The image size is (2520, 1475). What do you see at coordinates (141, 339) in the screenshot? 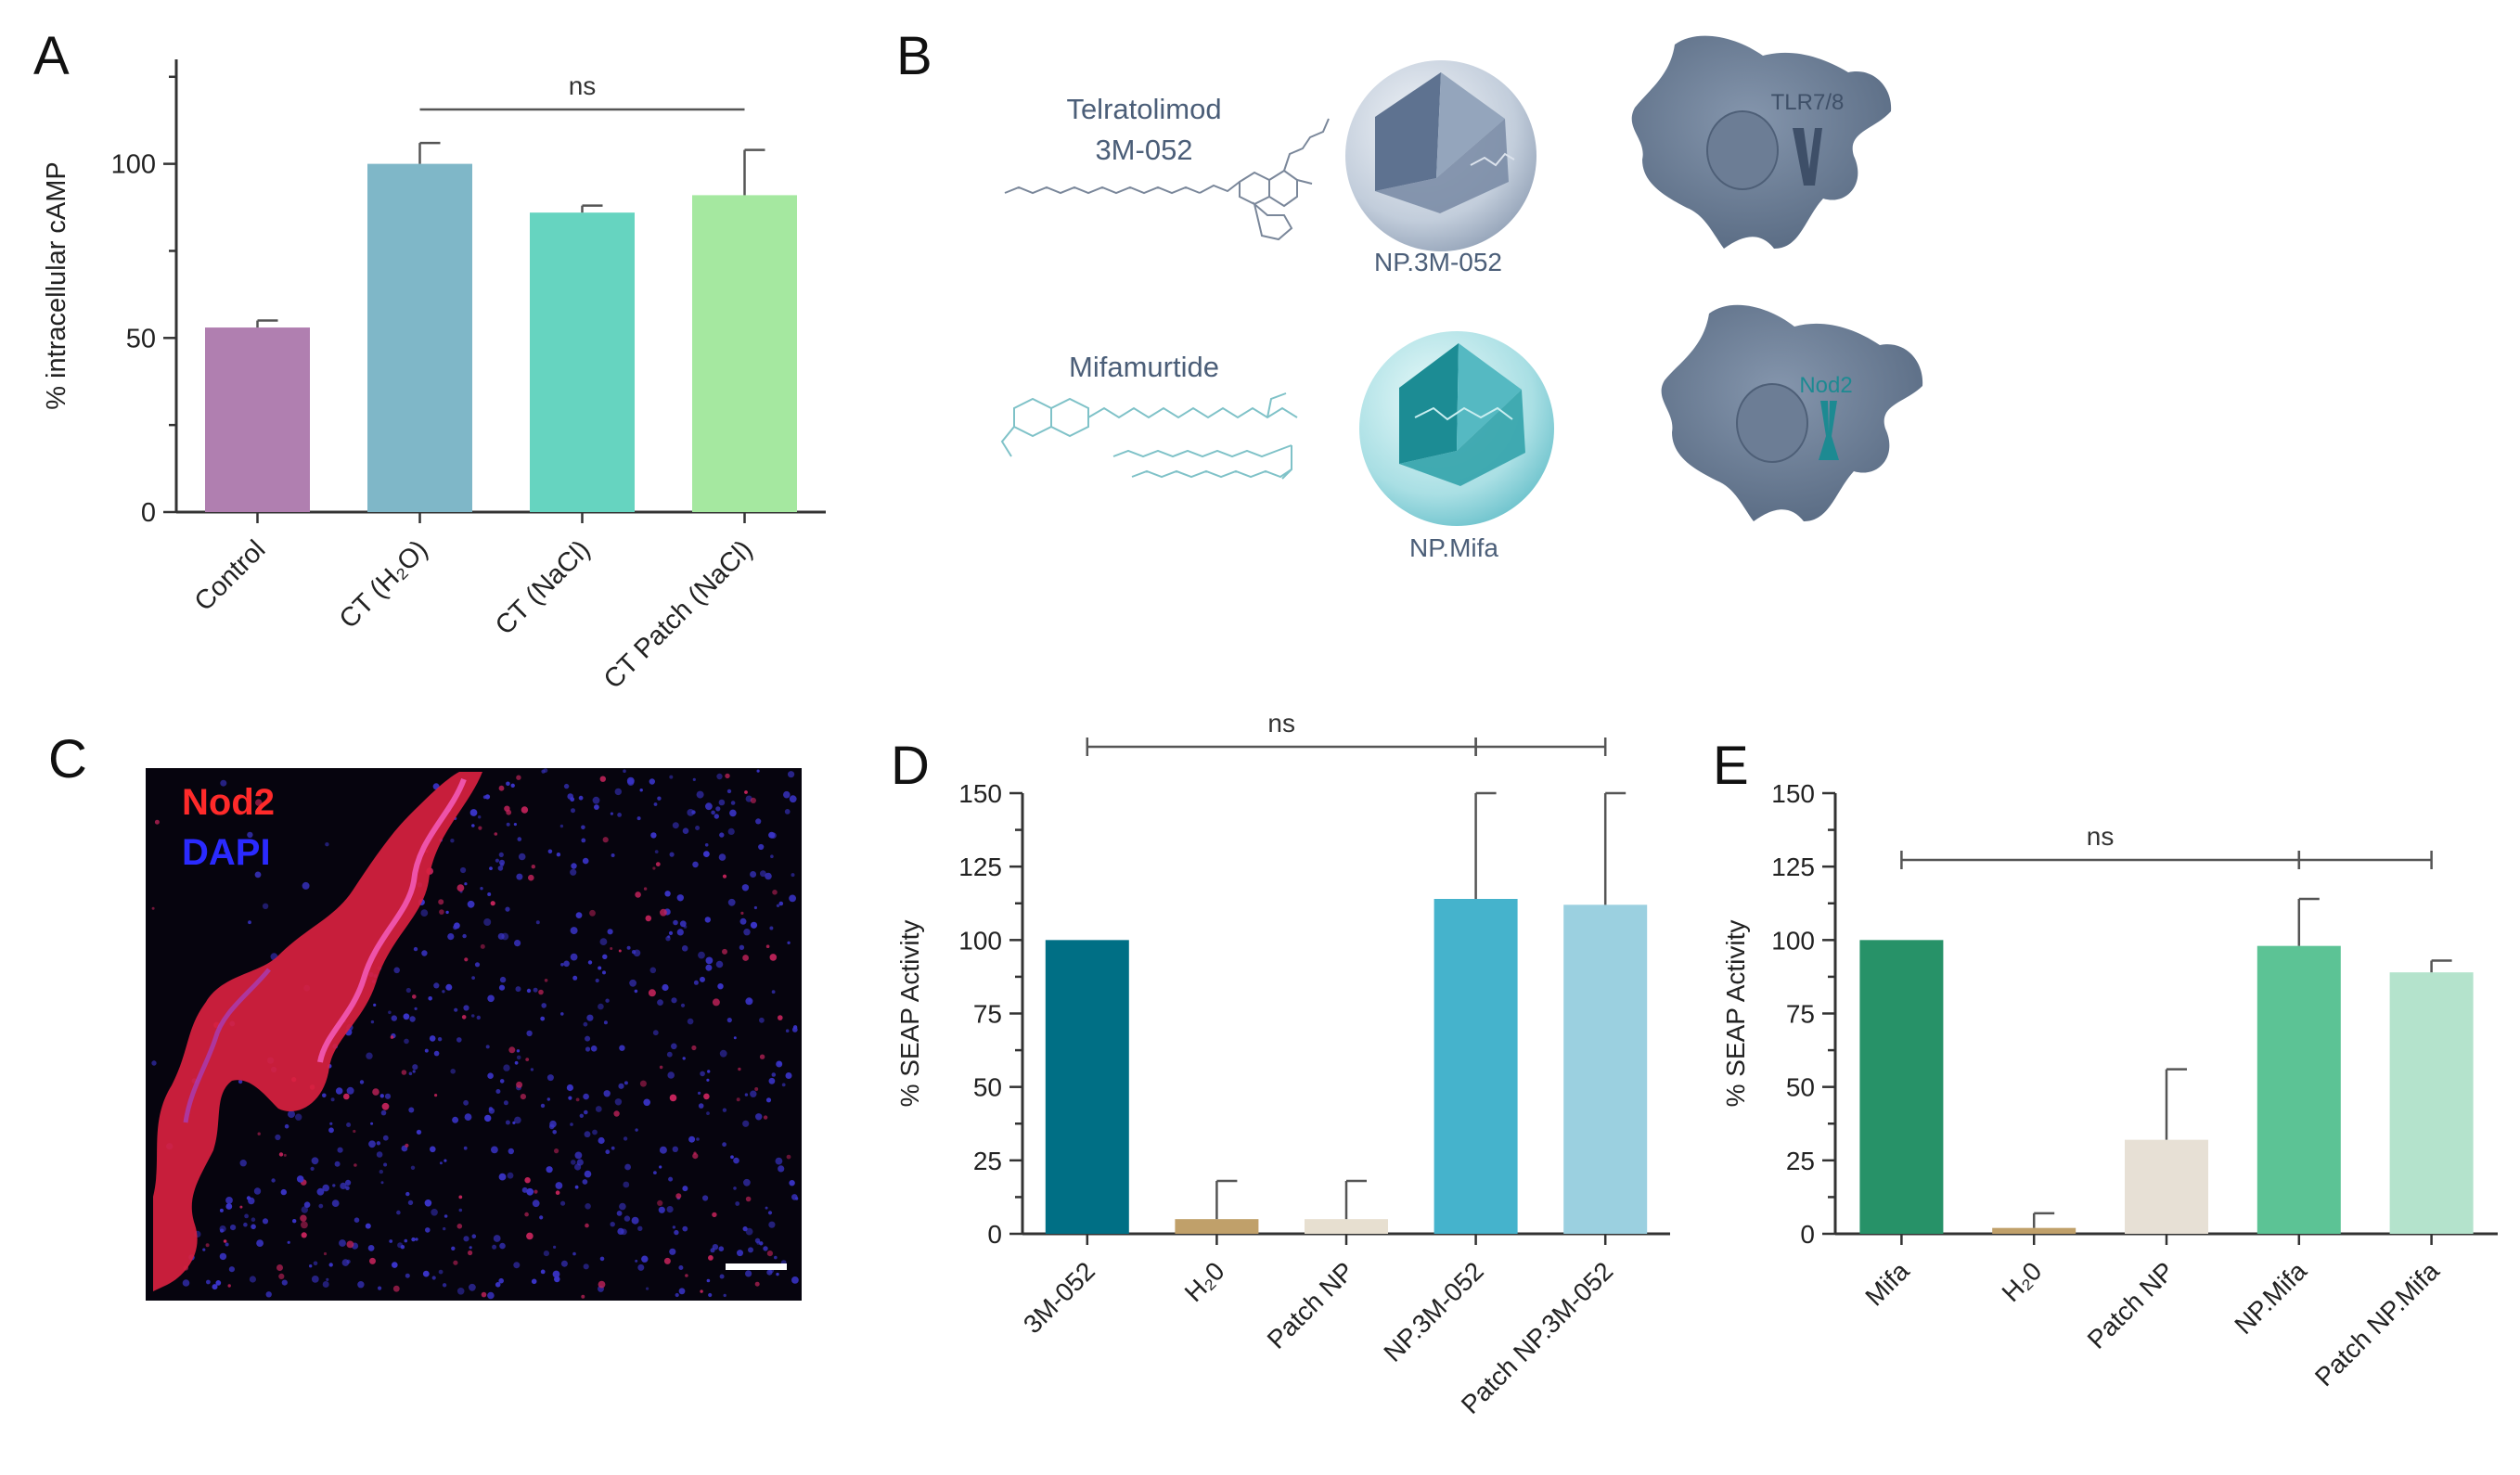
I see `y-tick-label: 50` at bounding box center [141, 339].